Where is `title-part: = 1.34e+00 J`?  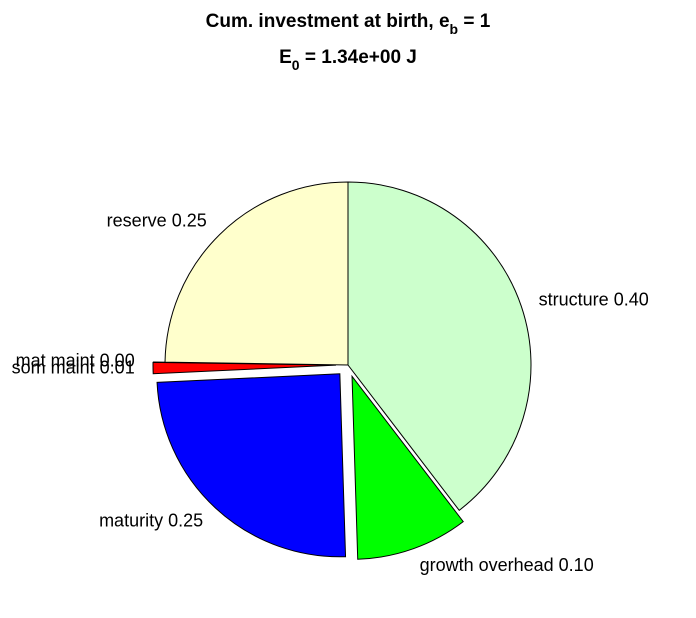 title-part: = 1.34e+00 J is located at coordinates (358, 57).